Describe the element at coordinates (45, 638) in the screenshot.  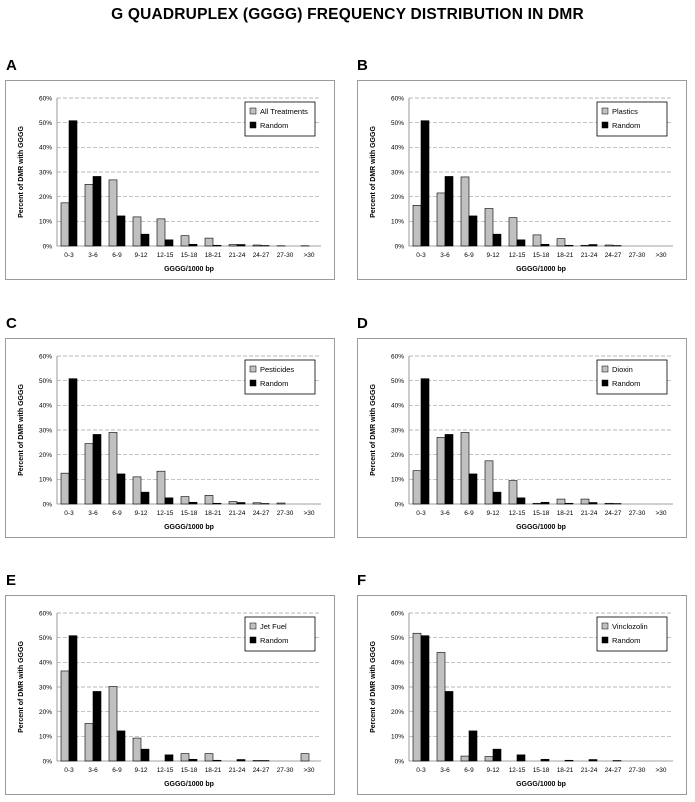
I see `y-tick-label: 50%` at that location.